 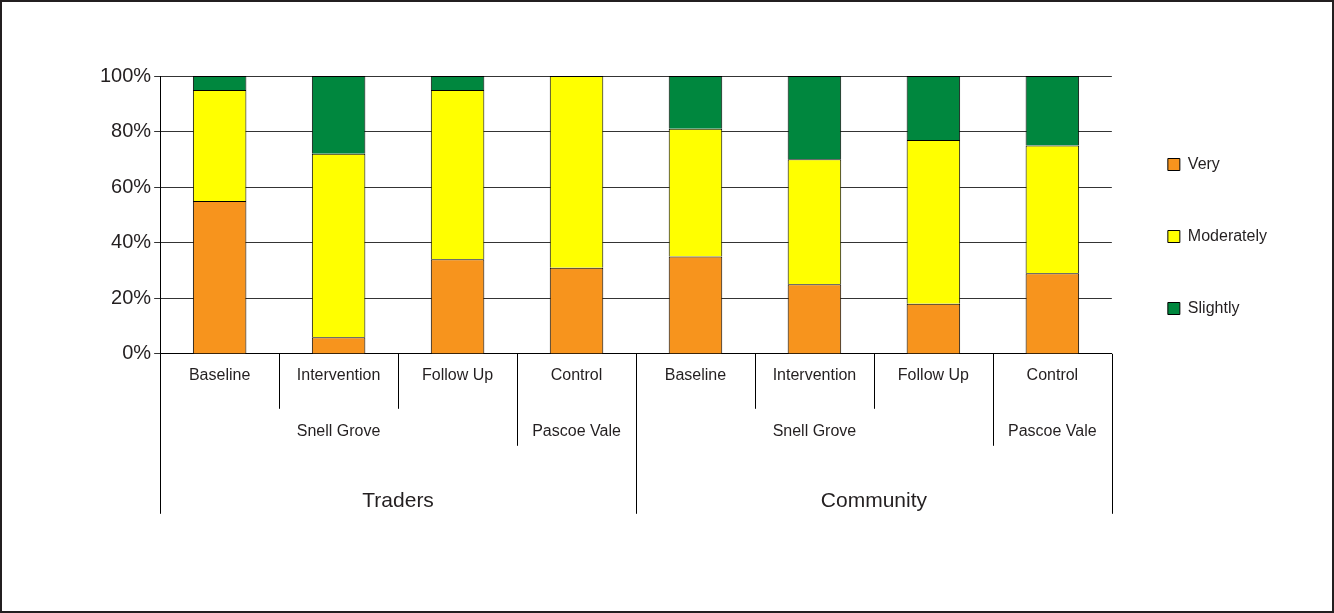 What do you see at coordinates (1203, 163) in the screenshot?
I see `legend-label: Very` at bounding box center [1203, 163].